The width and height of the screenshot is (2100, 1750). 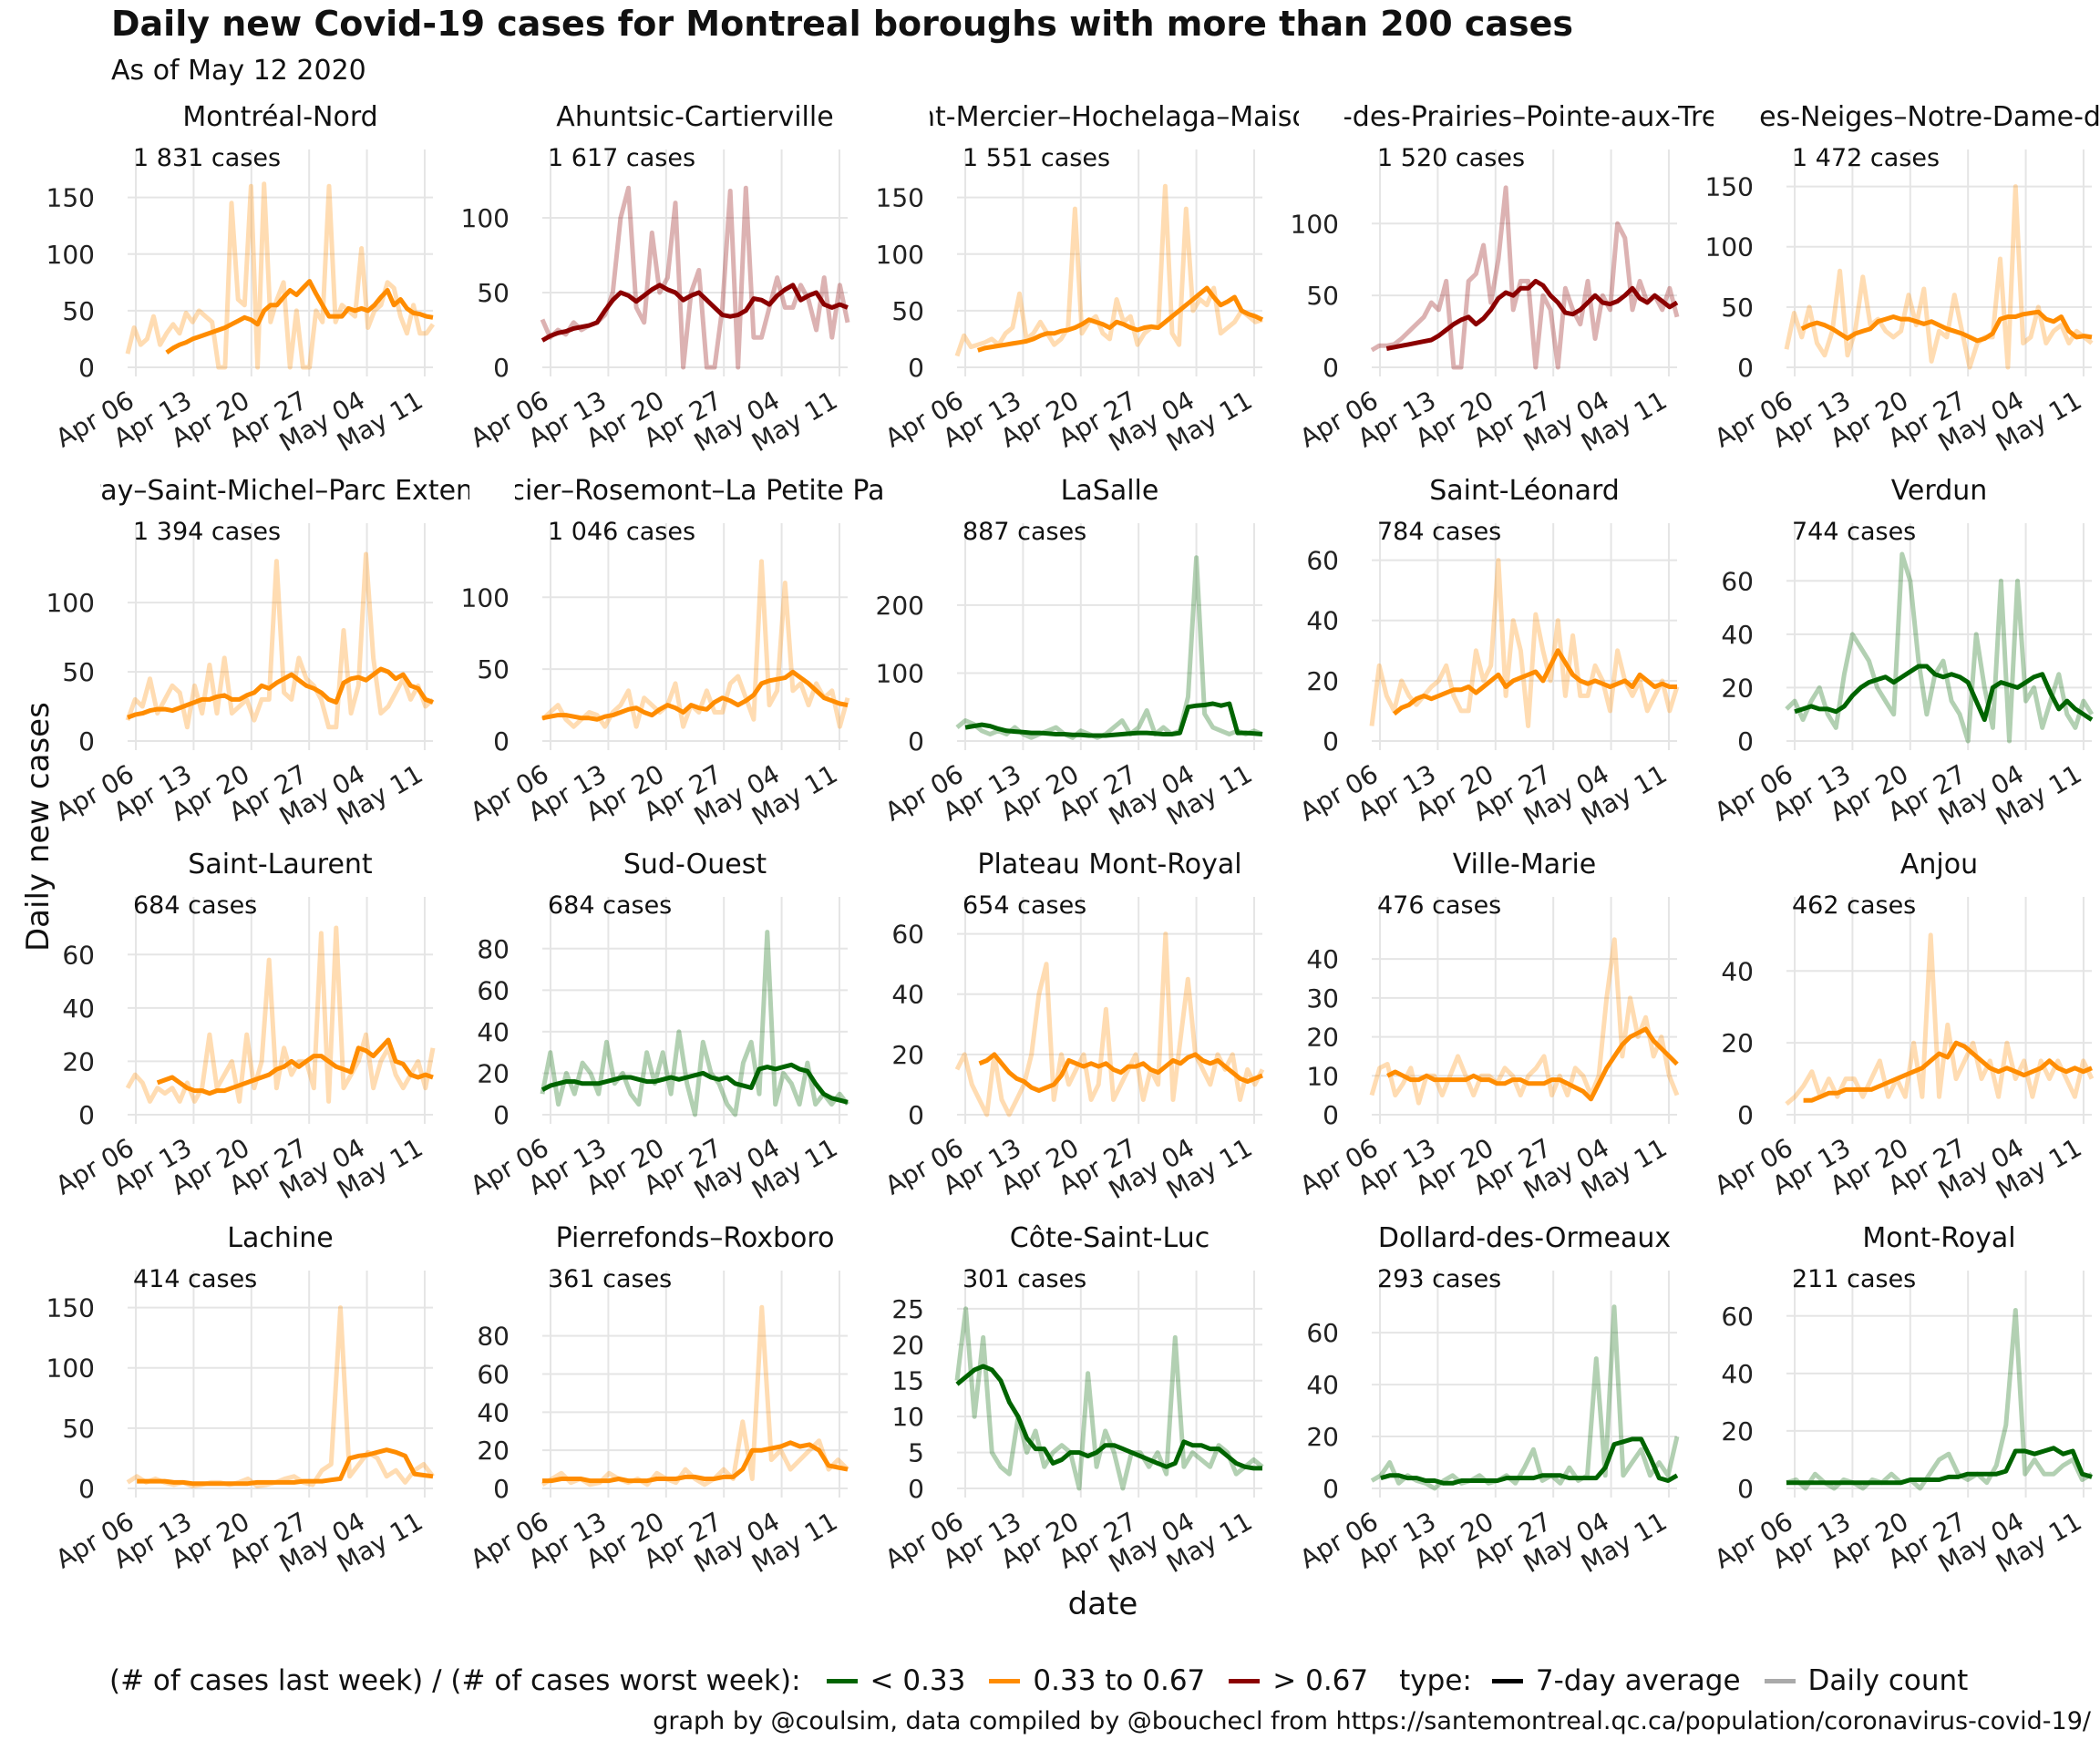 I want to click on panel-title: Saint-Laurent, so click(x=280, y=864).